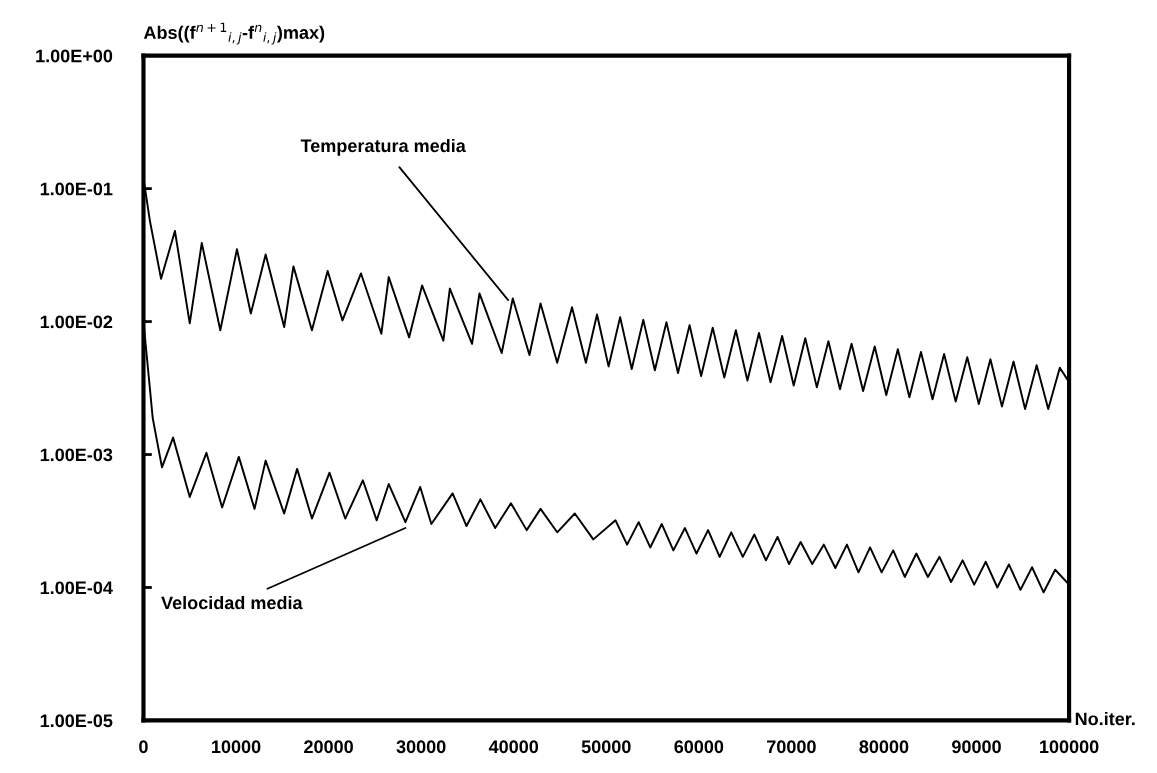 The width and height of the screenshot is (1157, 773). Describe the element at coordinates (513, 747) in the screenshot. I see `x-tick-label: 40000` at that location.